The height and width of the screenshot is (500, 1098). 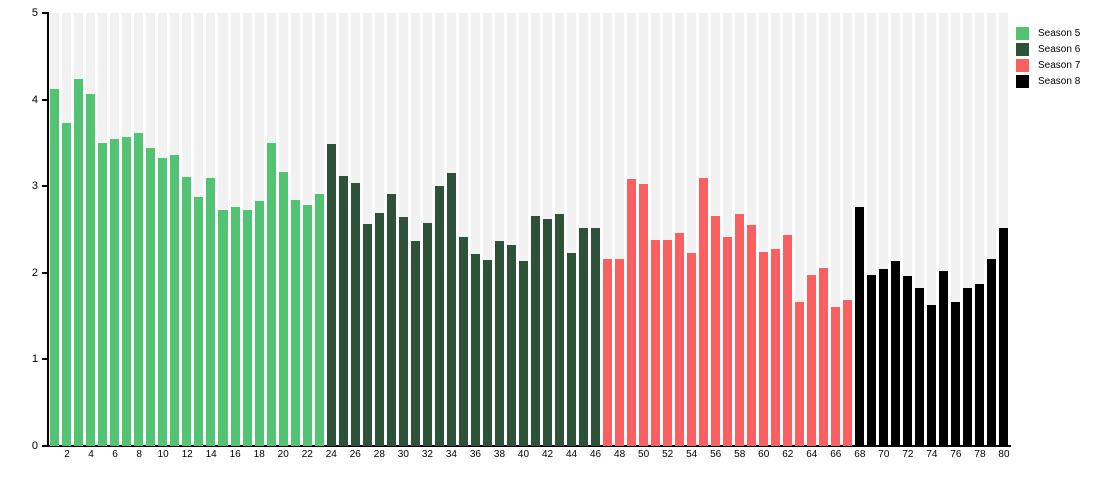 I want to click on x-tick-label: 62, so click(x=788, y=454).